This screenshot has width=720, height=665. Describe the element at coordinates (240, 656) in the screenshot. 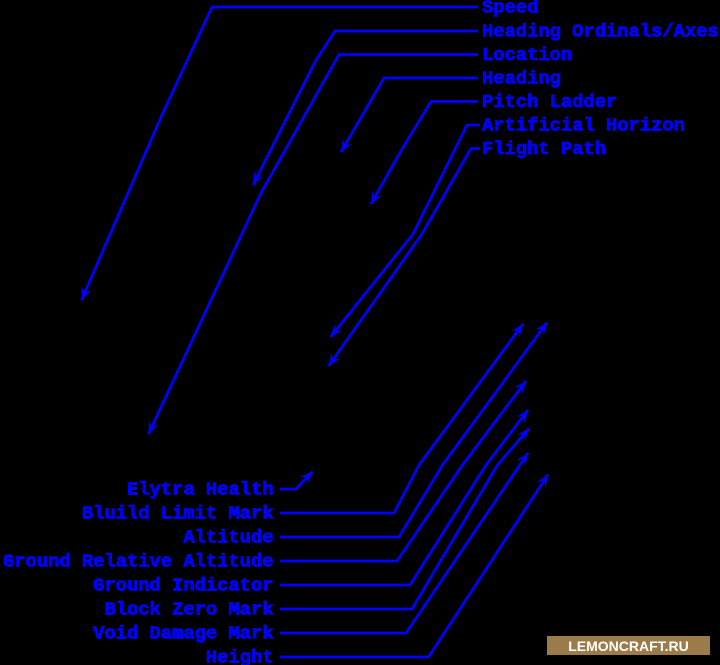

I see `svg-text: Height` at that location.